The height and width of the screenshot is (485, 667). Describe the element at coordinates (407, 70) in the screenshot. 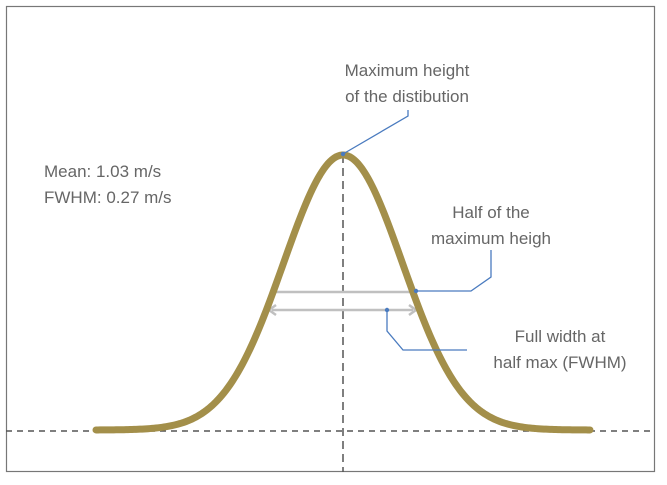

I see `label-max-height-1: Maximum height` at that location.